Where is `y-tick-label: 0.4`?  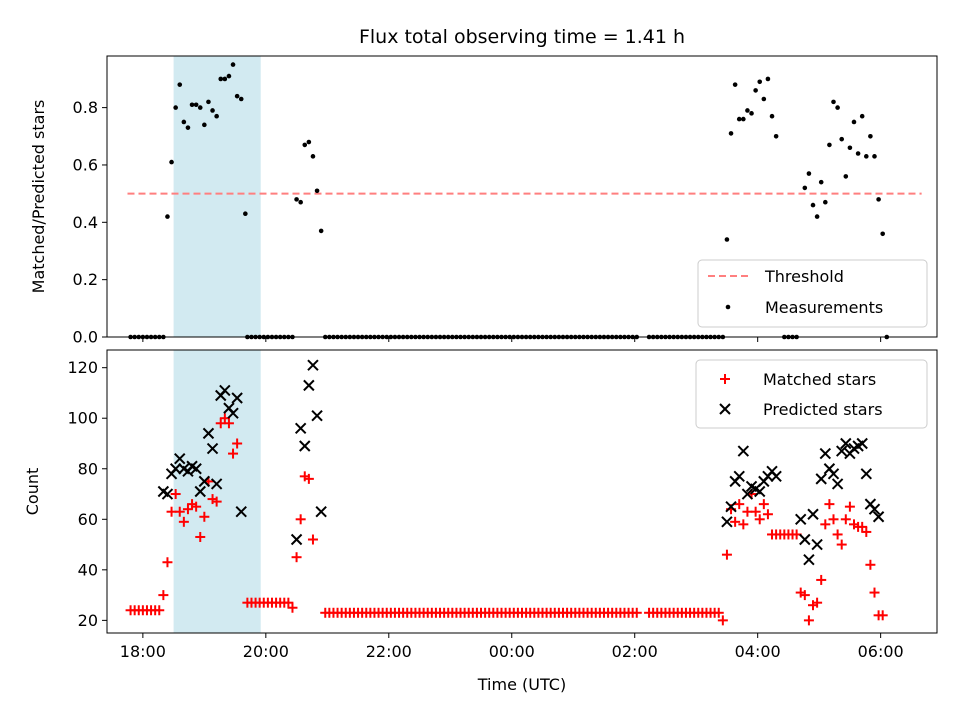 y-tick-label: 0.4 is located at coordinates (85, 222).